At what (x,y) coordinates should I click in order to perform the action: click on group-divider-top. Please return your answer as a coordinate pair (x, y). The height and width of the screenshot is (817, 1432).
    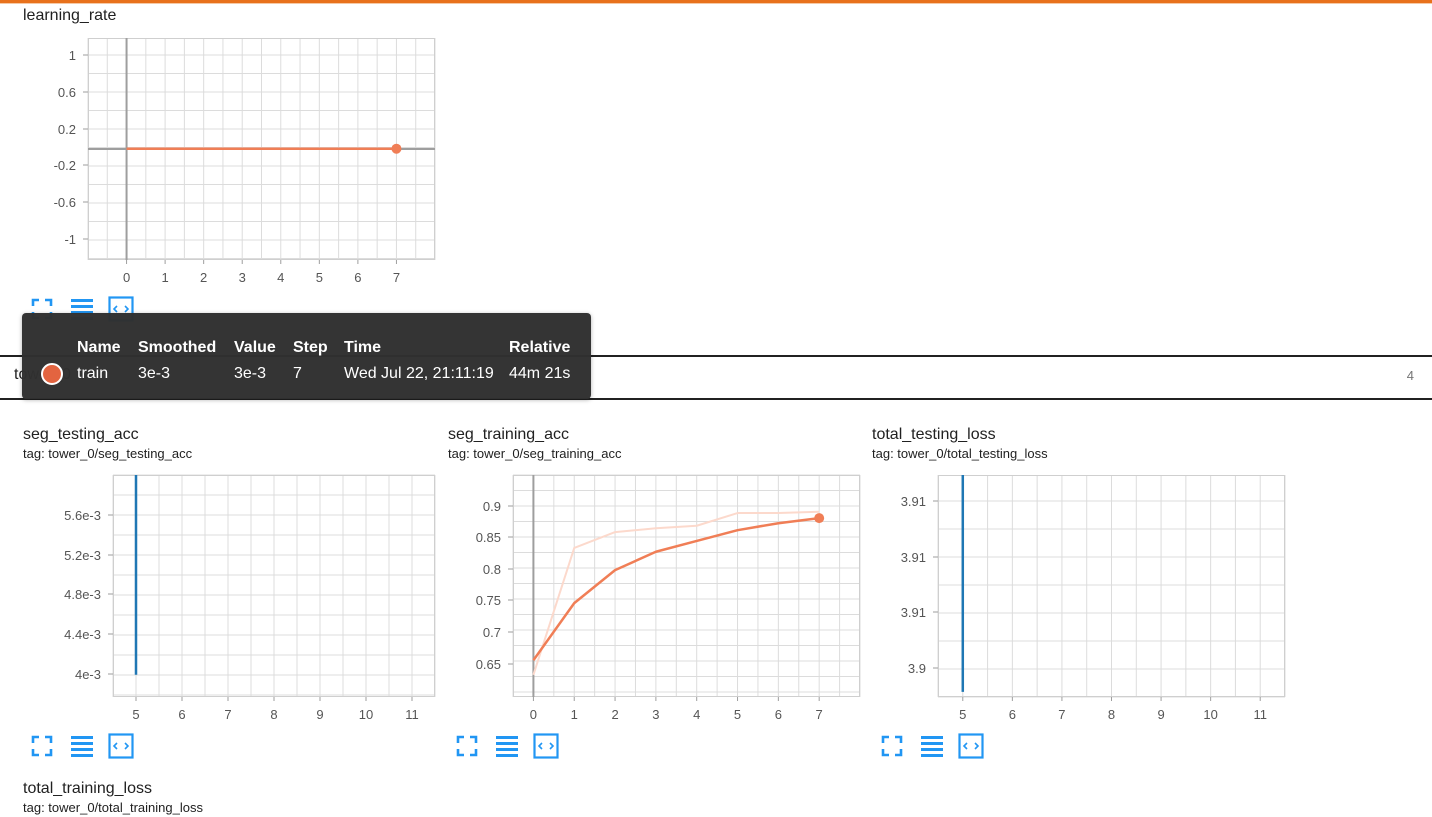
    Looking at the image, I should click on (716, 356).